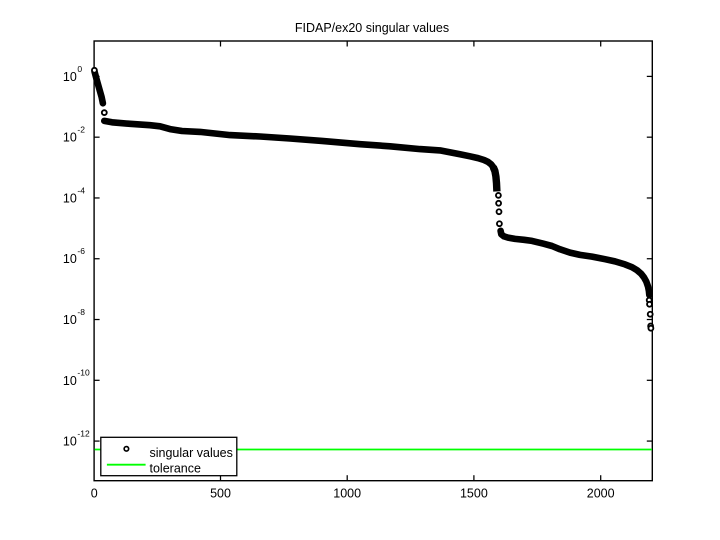 The height and width of the screenshot is (540, 720). Describe the element at coordinates (83, 373) in the screenshot. I see `svg-text: -10` at that location.